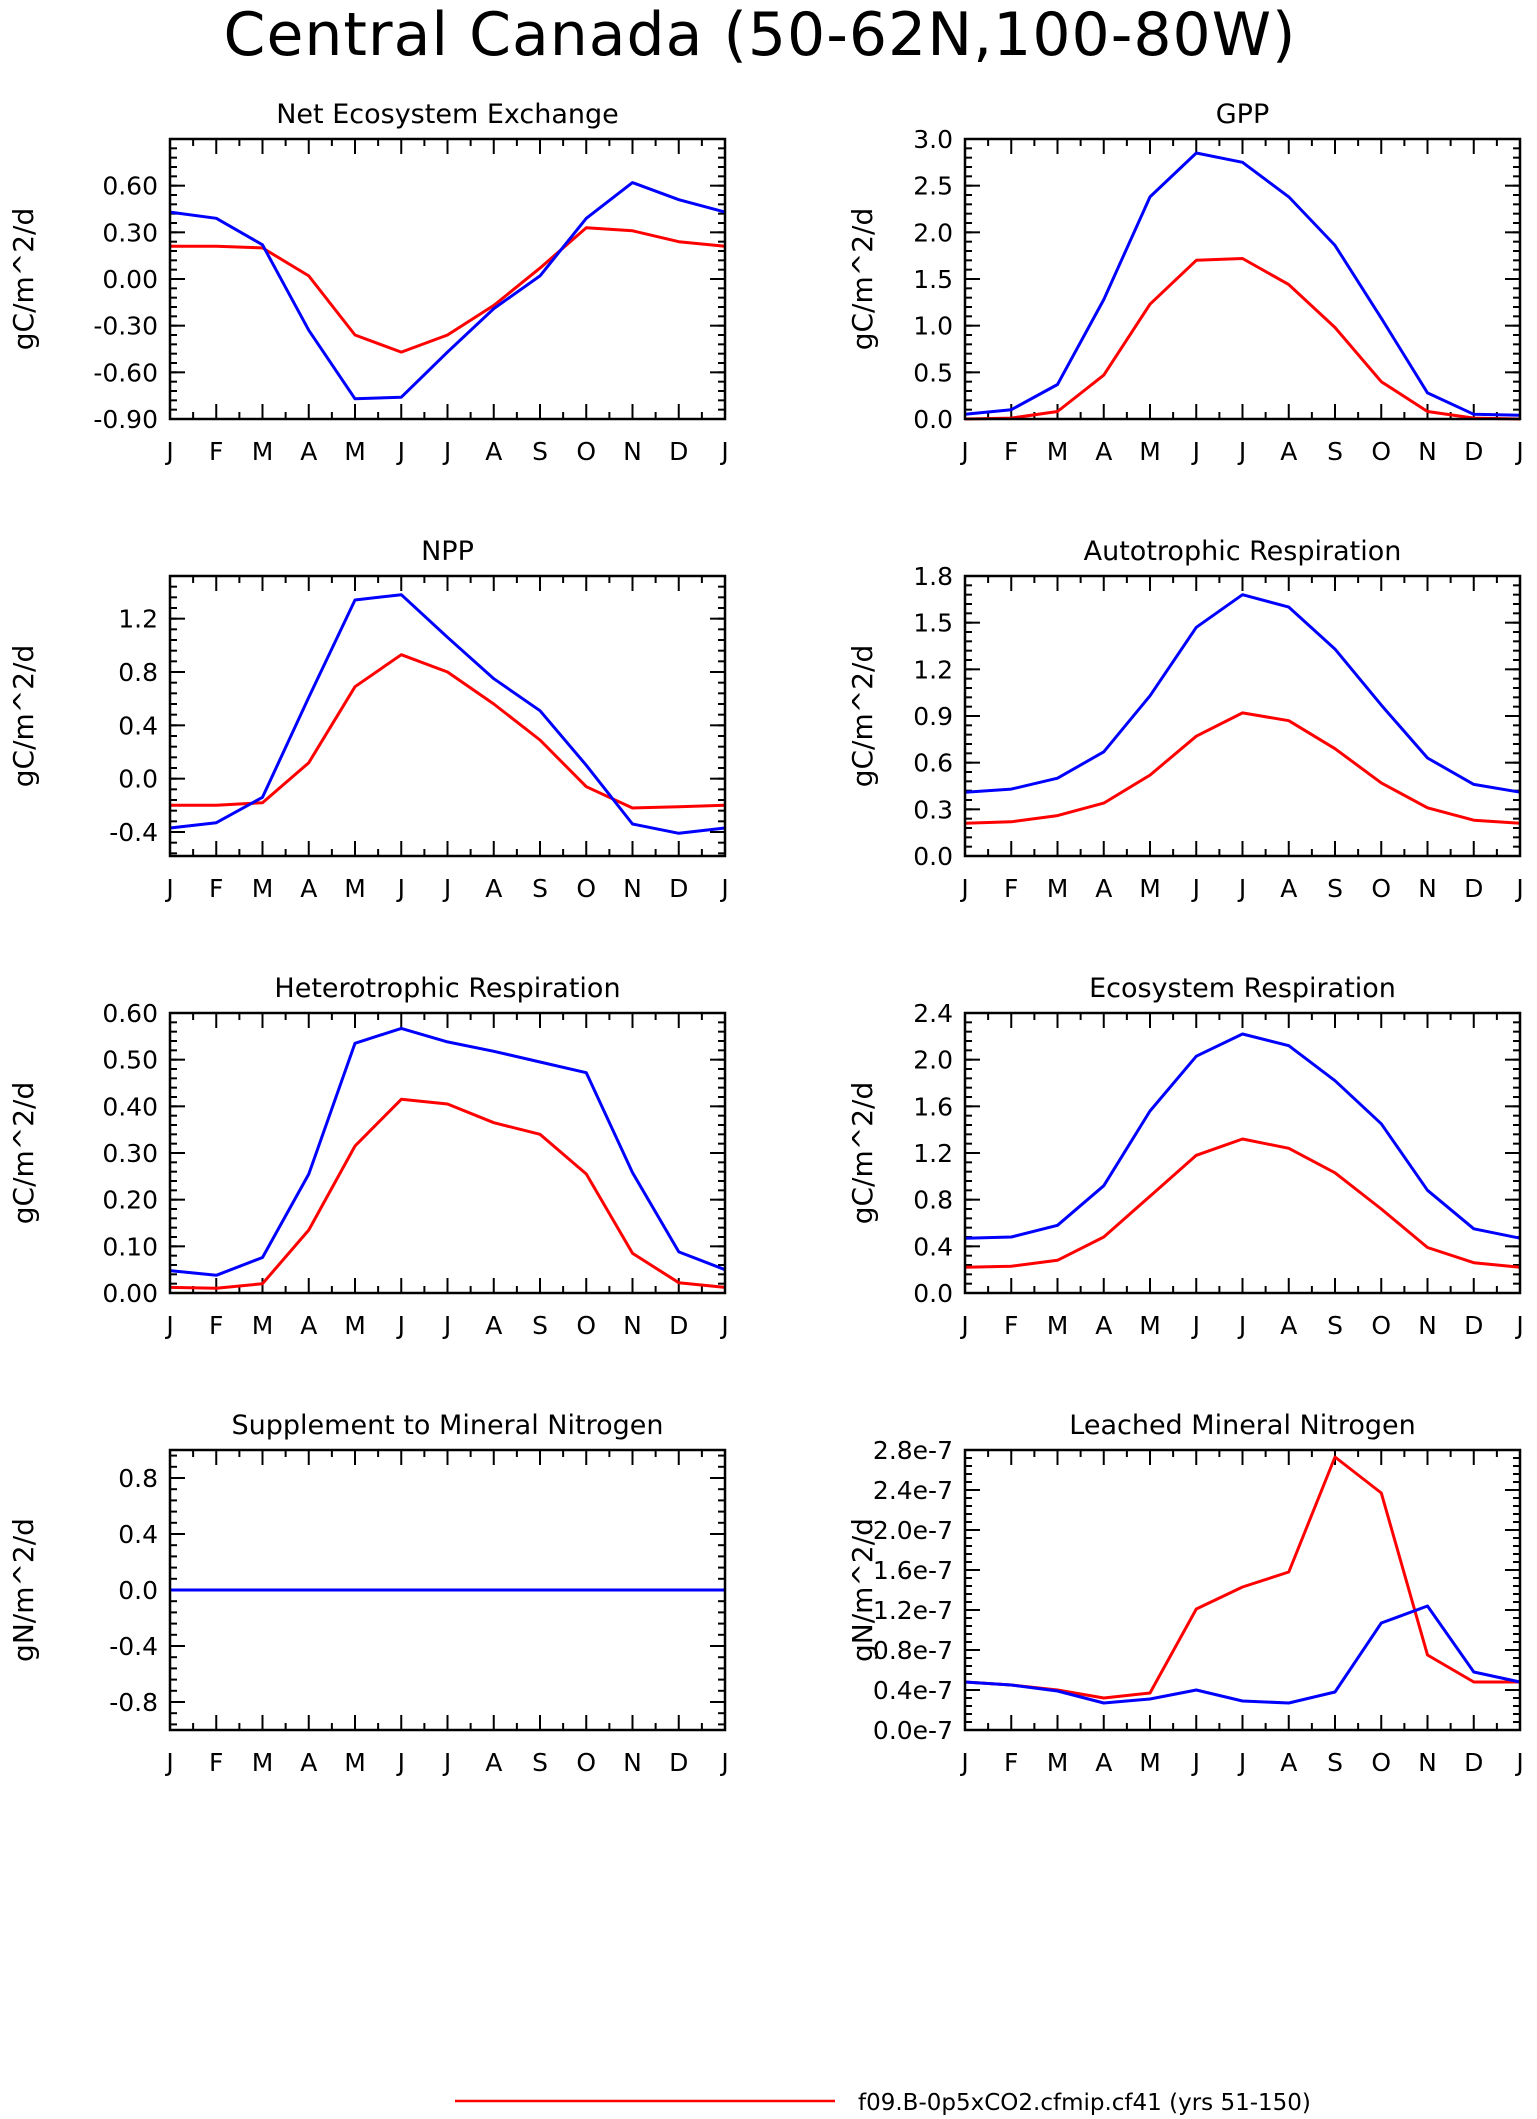  Describe the element at coordinates (448, 1425) in the screenshot. I see `panel-title: Supplement to Mineral Nitrogen` at that location.